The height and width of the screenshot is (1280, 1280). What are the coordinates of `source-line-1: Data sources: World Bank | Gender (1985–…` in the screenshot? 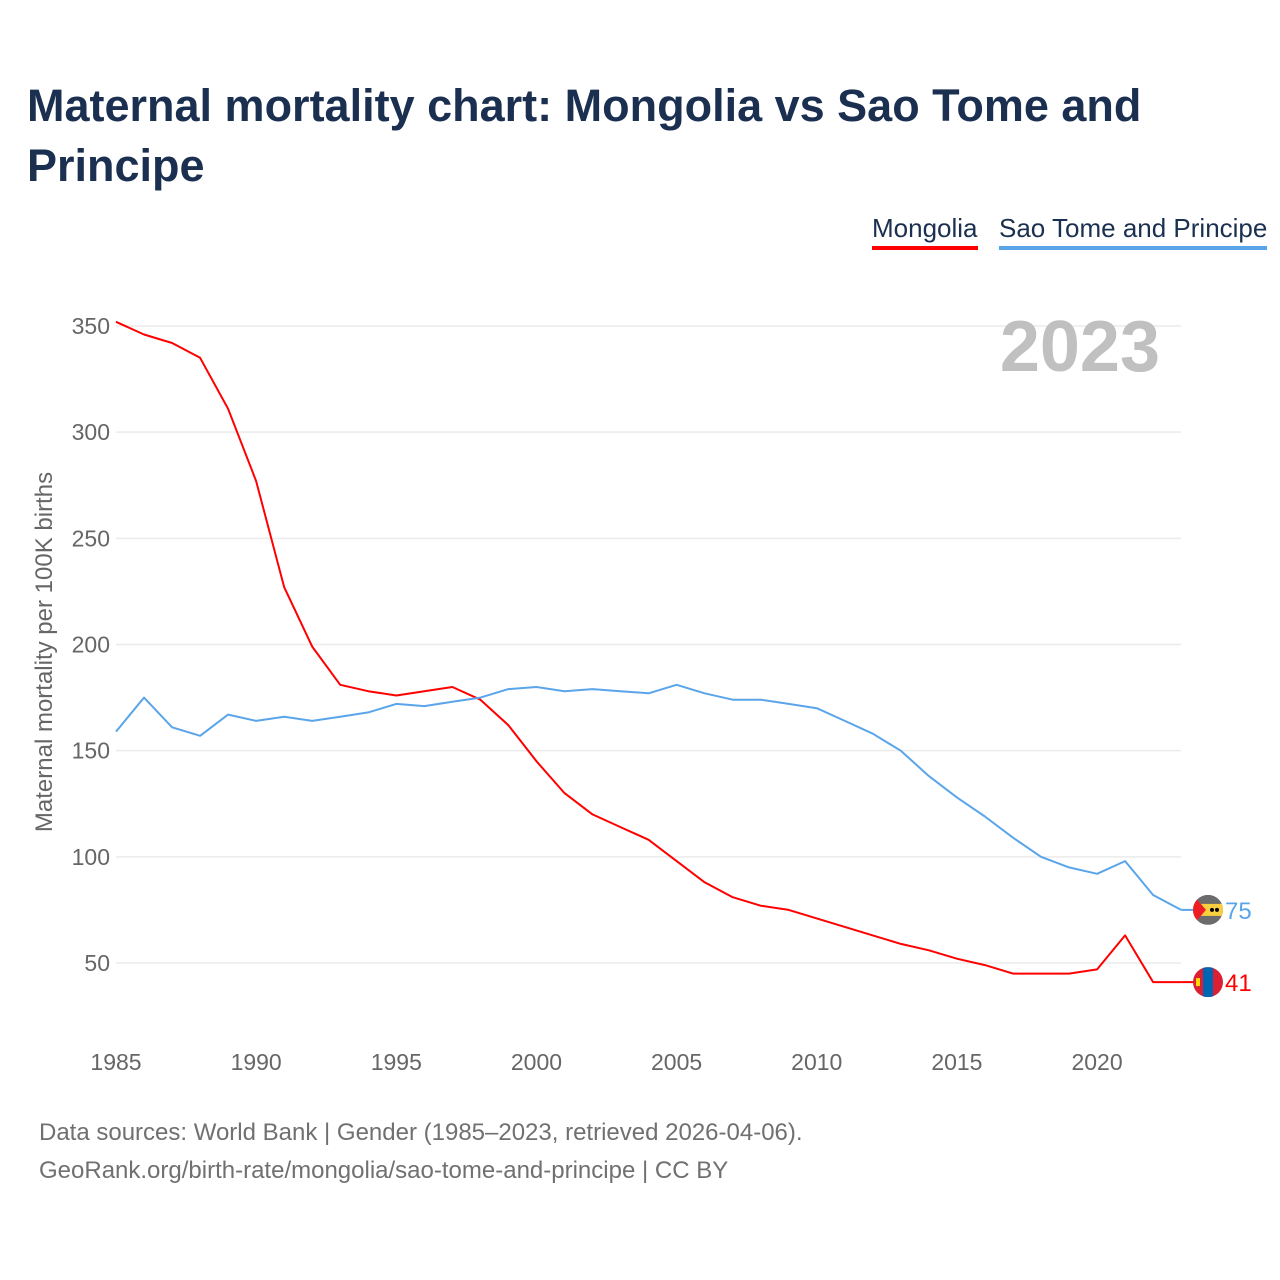 It's located at (421, 1132).